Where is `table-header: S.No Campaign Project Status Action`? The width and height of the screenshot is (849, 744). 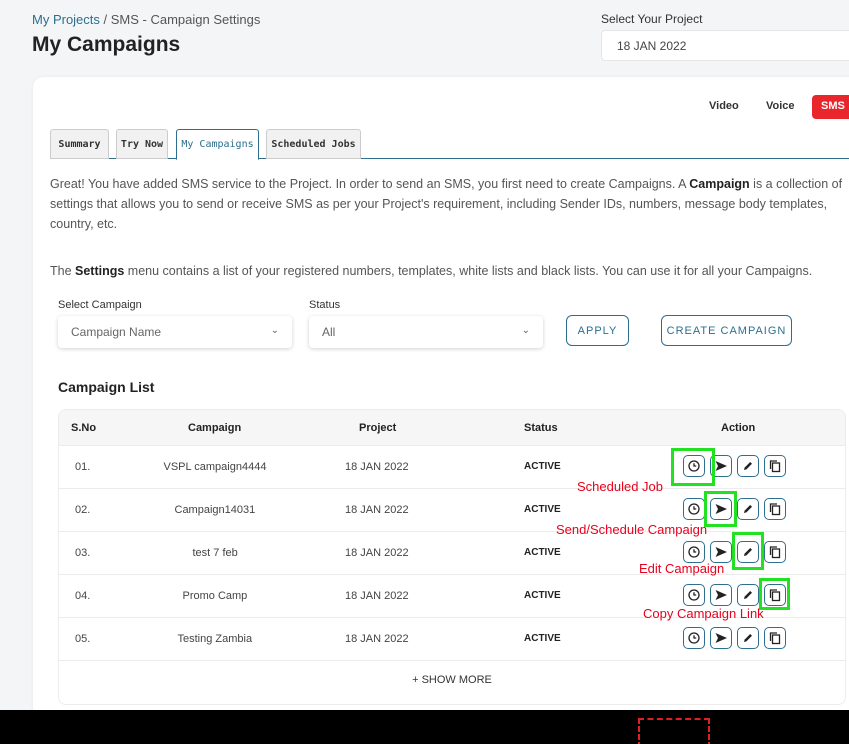
table-header: S.No Campaign Project Status Action is located at coordinates (452, 428).